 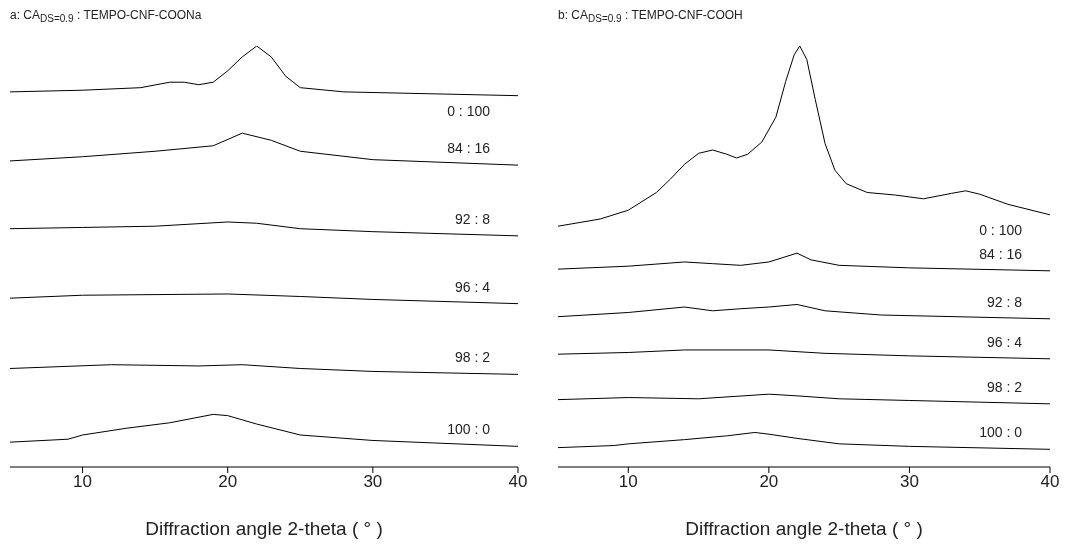 I want to click on chart-title: a: CA$_{DS=0.9}$ : TEMPO-CNF-COONa, so click(x=106, y=17).